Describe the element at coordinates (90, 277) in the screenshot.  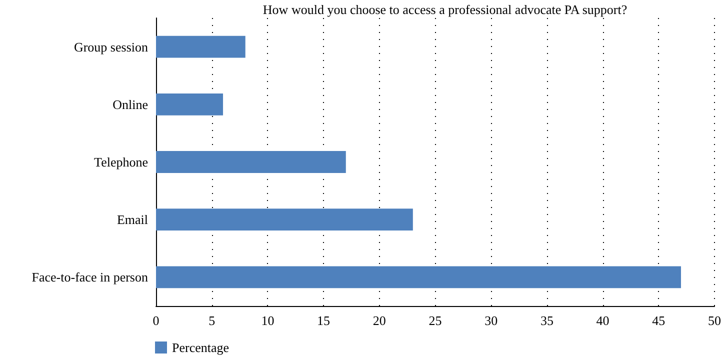
I see `y-tick-label: Face-to-face in person` at that location.